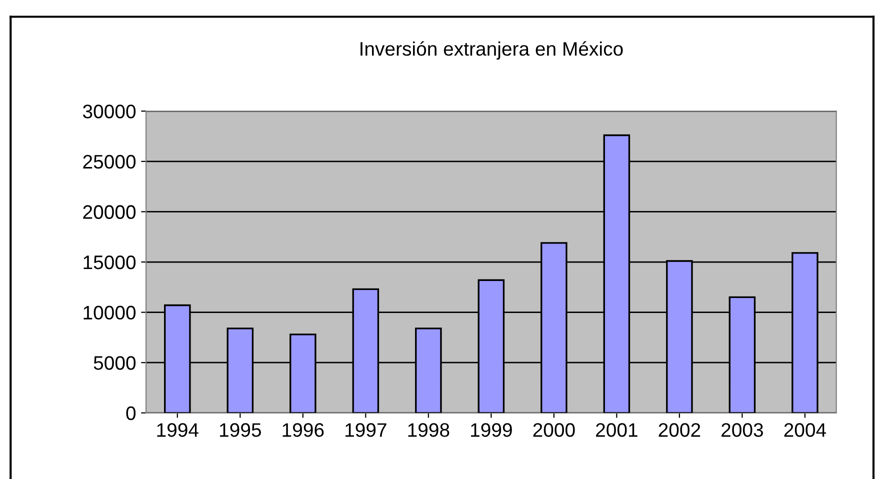  Describe the element at coordinates (109, 161) in the screenshot. I see `y-tick-label: 25000` at that location.